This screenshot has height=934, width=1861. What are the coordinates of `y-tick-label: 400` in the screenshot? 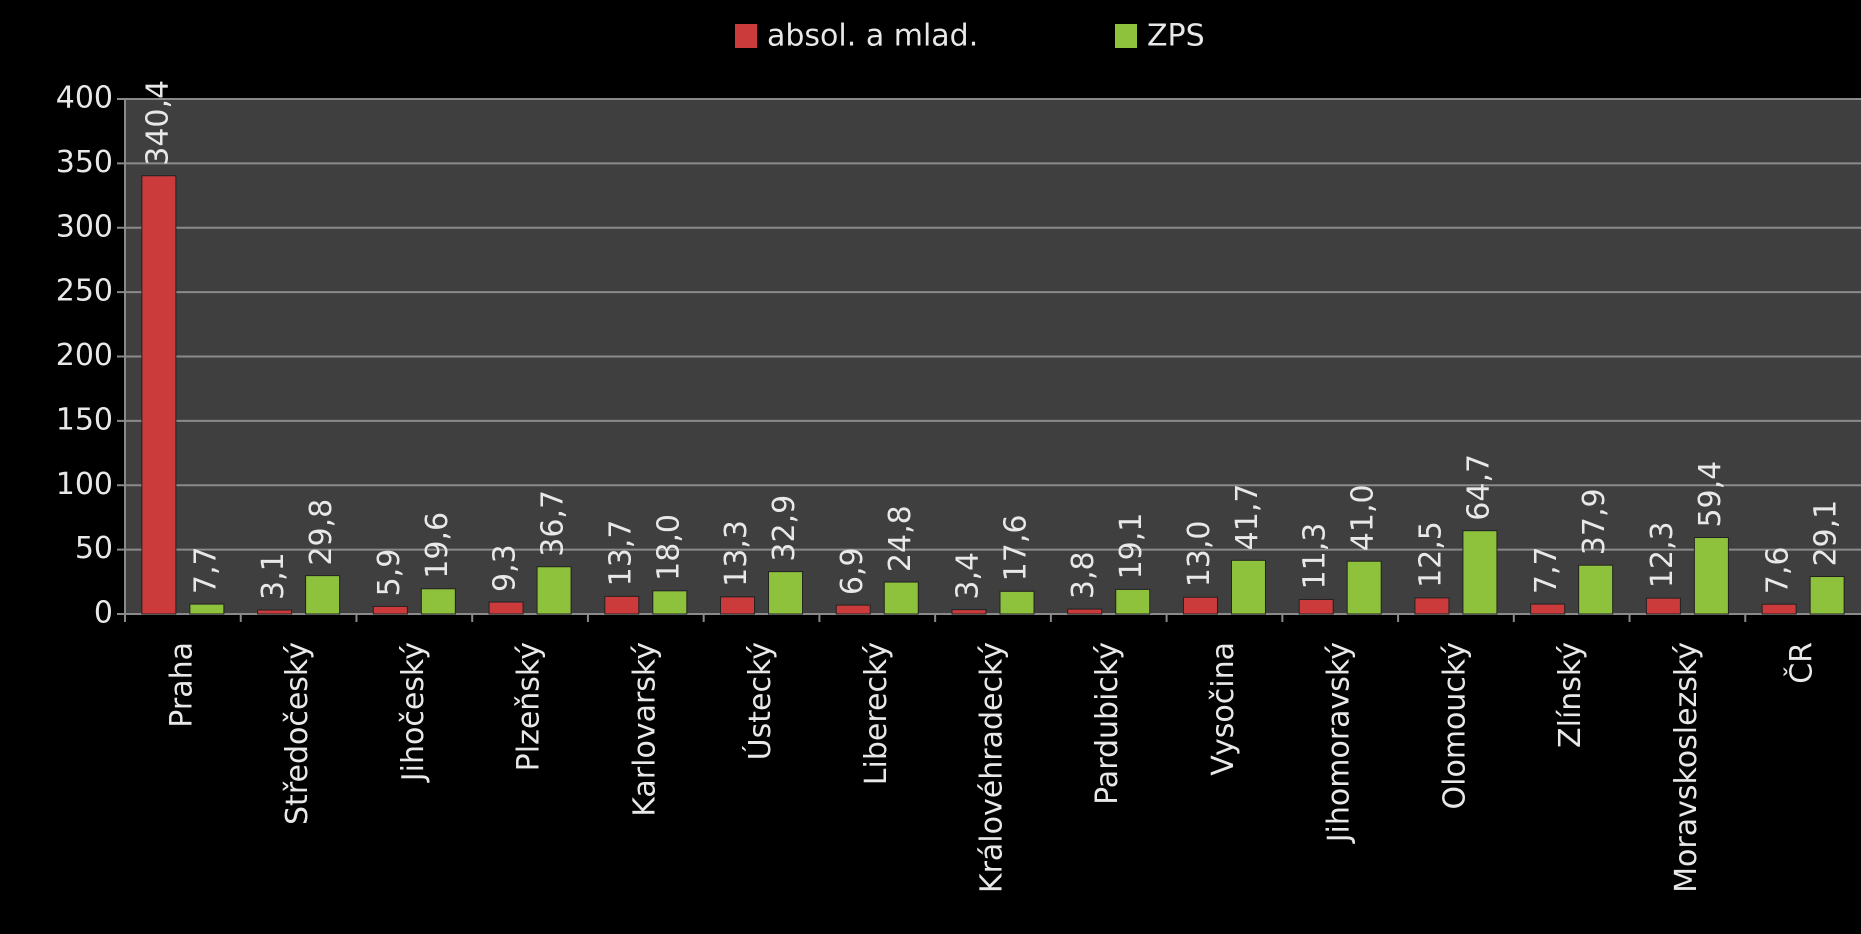 It's located at (84, 98).